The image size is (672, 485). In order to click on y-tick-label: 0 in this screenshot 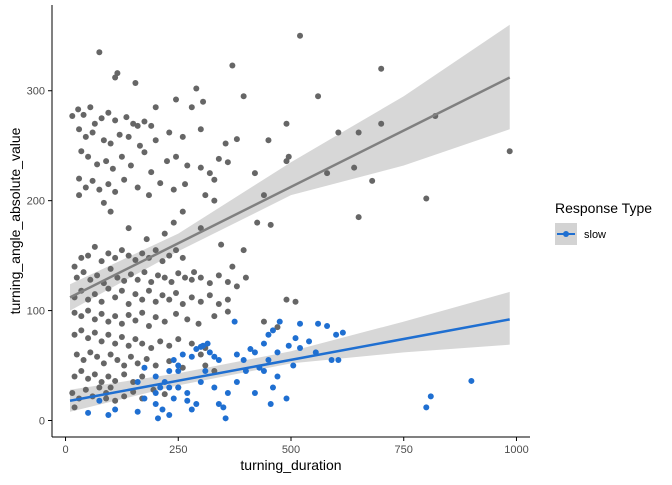, I will do `click(42, 422)`.